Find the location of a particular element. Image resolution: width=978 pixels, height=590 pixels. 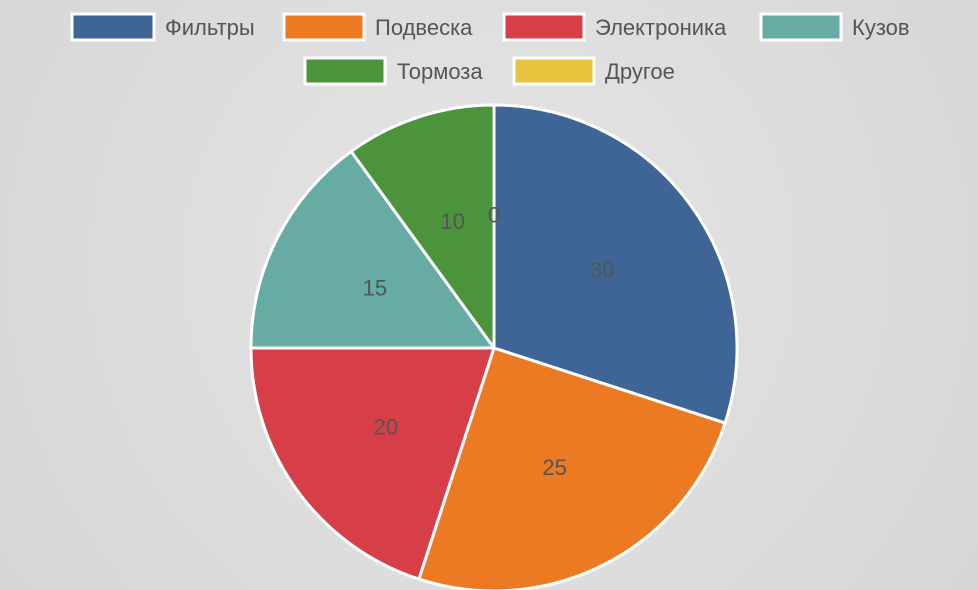

legend-swatch-other is located at coordinates (554, 71).